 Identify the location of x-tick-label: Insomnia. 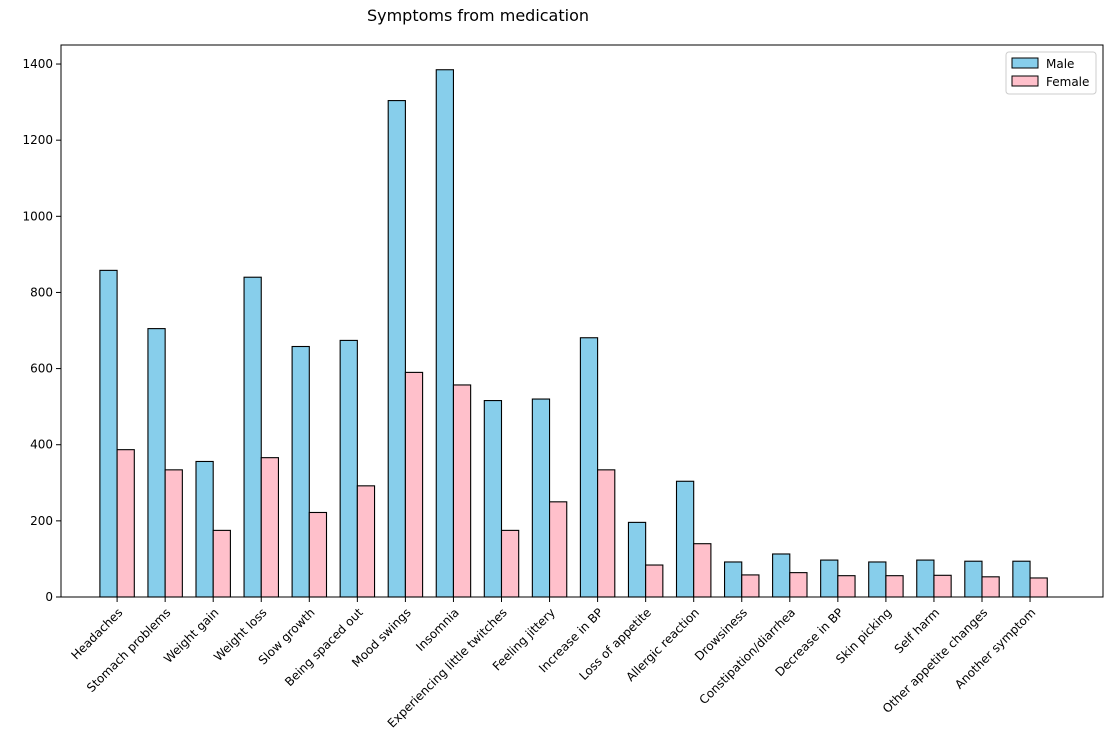
(437, 629).